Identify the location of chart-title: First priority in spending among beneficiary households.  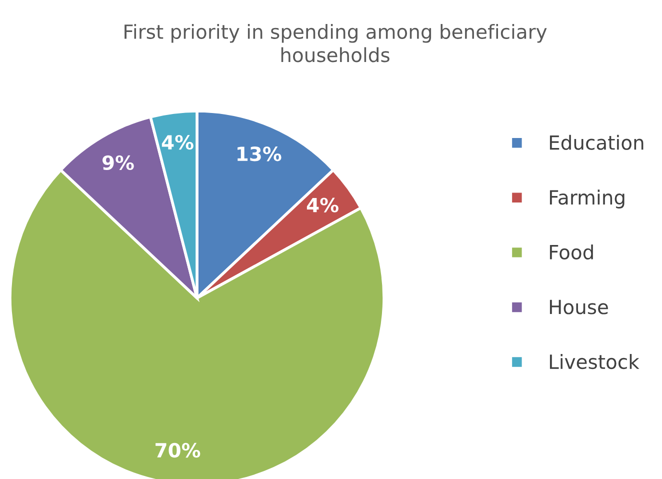
(335, 43).